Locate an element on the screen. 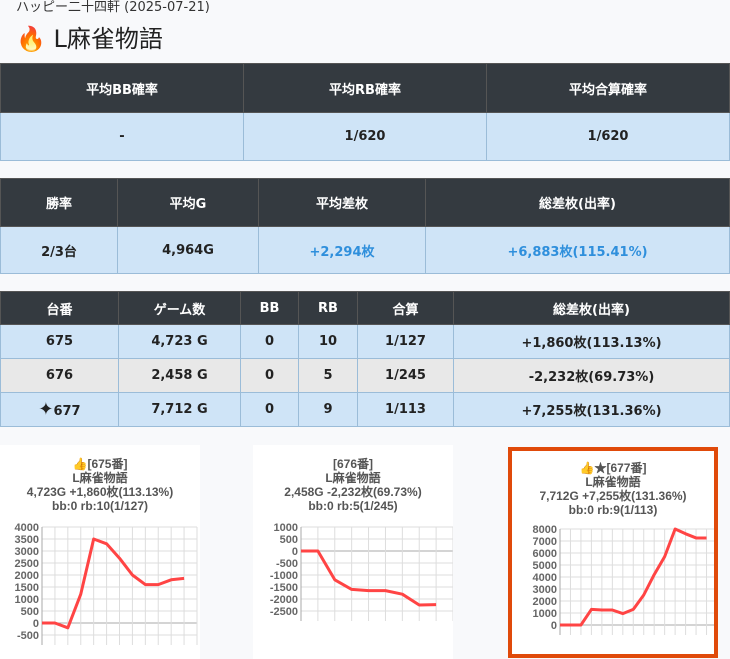 The height and width of the screenshot is (659, 730). table-row: 675 4,723 G 0 10 1/127 +1,860枚(113.13%) is located at coordinates (365, 341).